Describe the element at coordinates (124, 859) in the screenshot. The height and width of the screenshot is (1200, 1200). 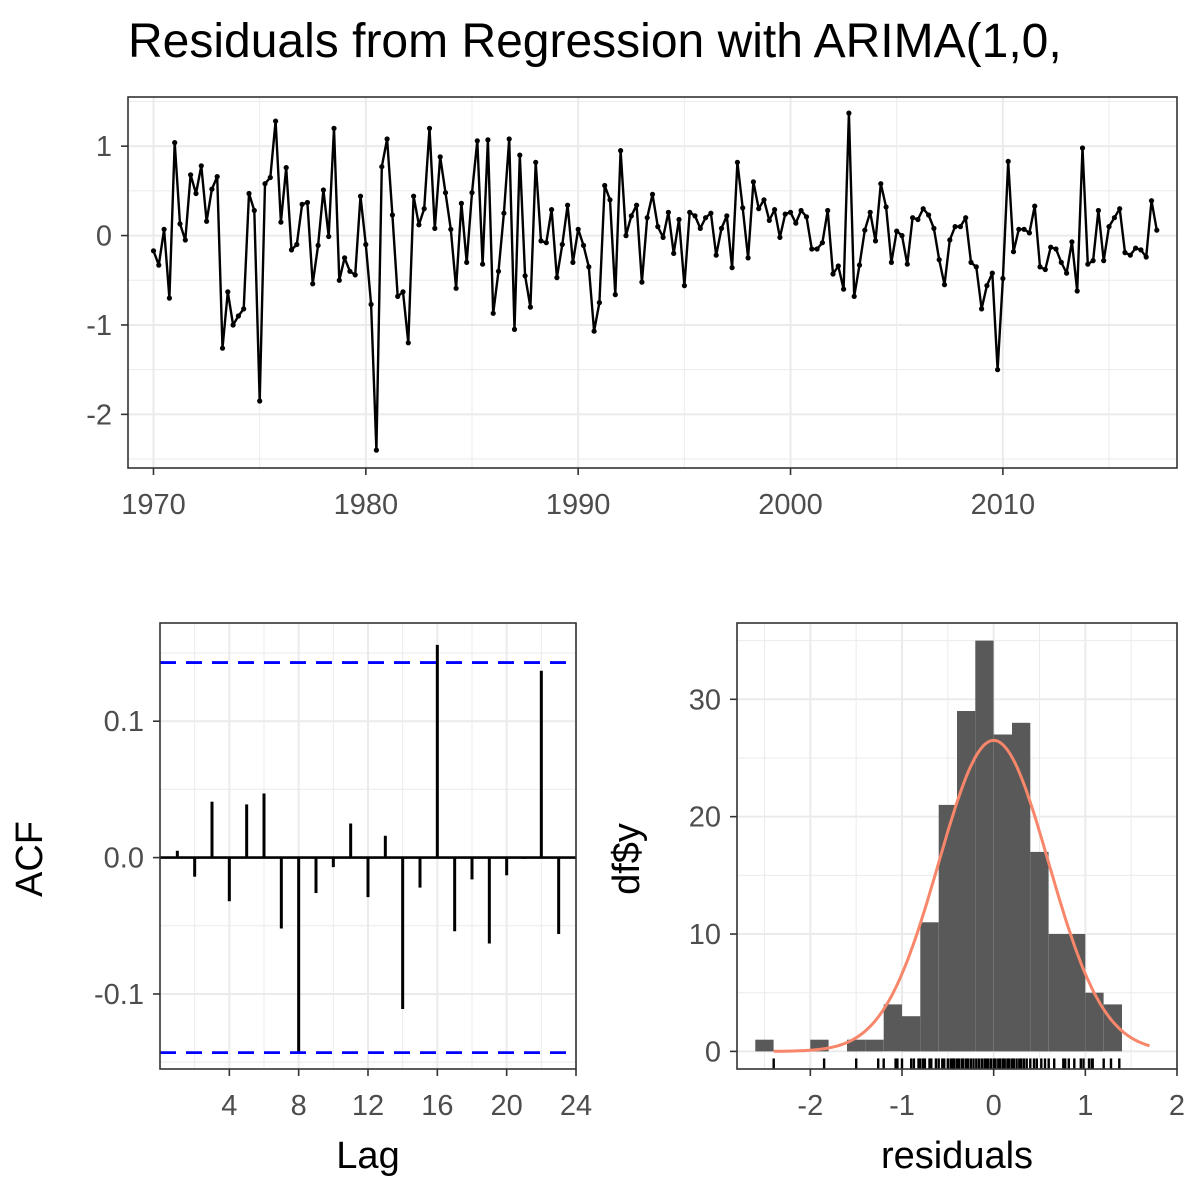
I see `acf-y-tick-label: 0.0` at that location.